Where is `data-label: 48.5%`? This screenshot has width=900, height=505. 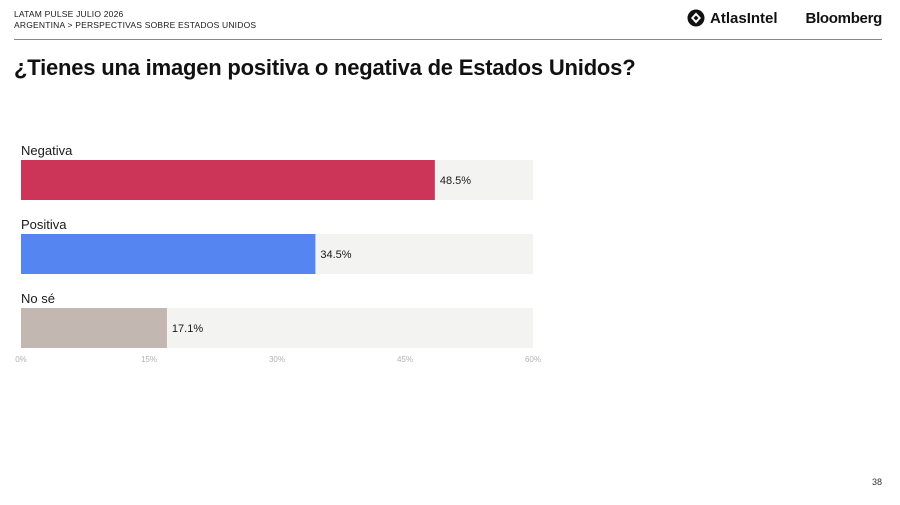 data-label: 48.5% is located at coordinates (455, 181).